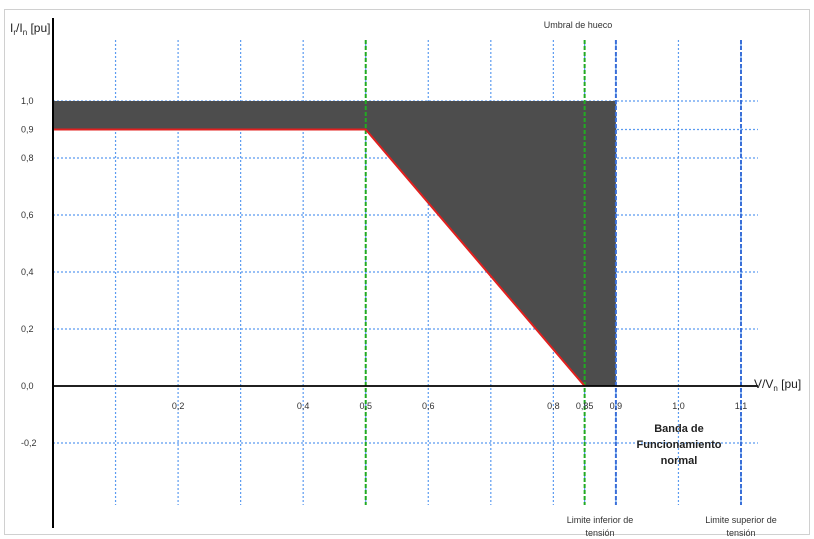  What do you see at coordinates (578, 25) in the screenshot?
I see `annotation-umbral: Umbral de hueco` at bounding box center [578, 25].